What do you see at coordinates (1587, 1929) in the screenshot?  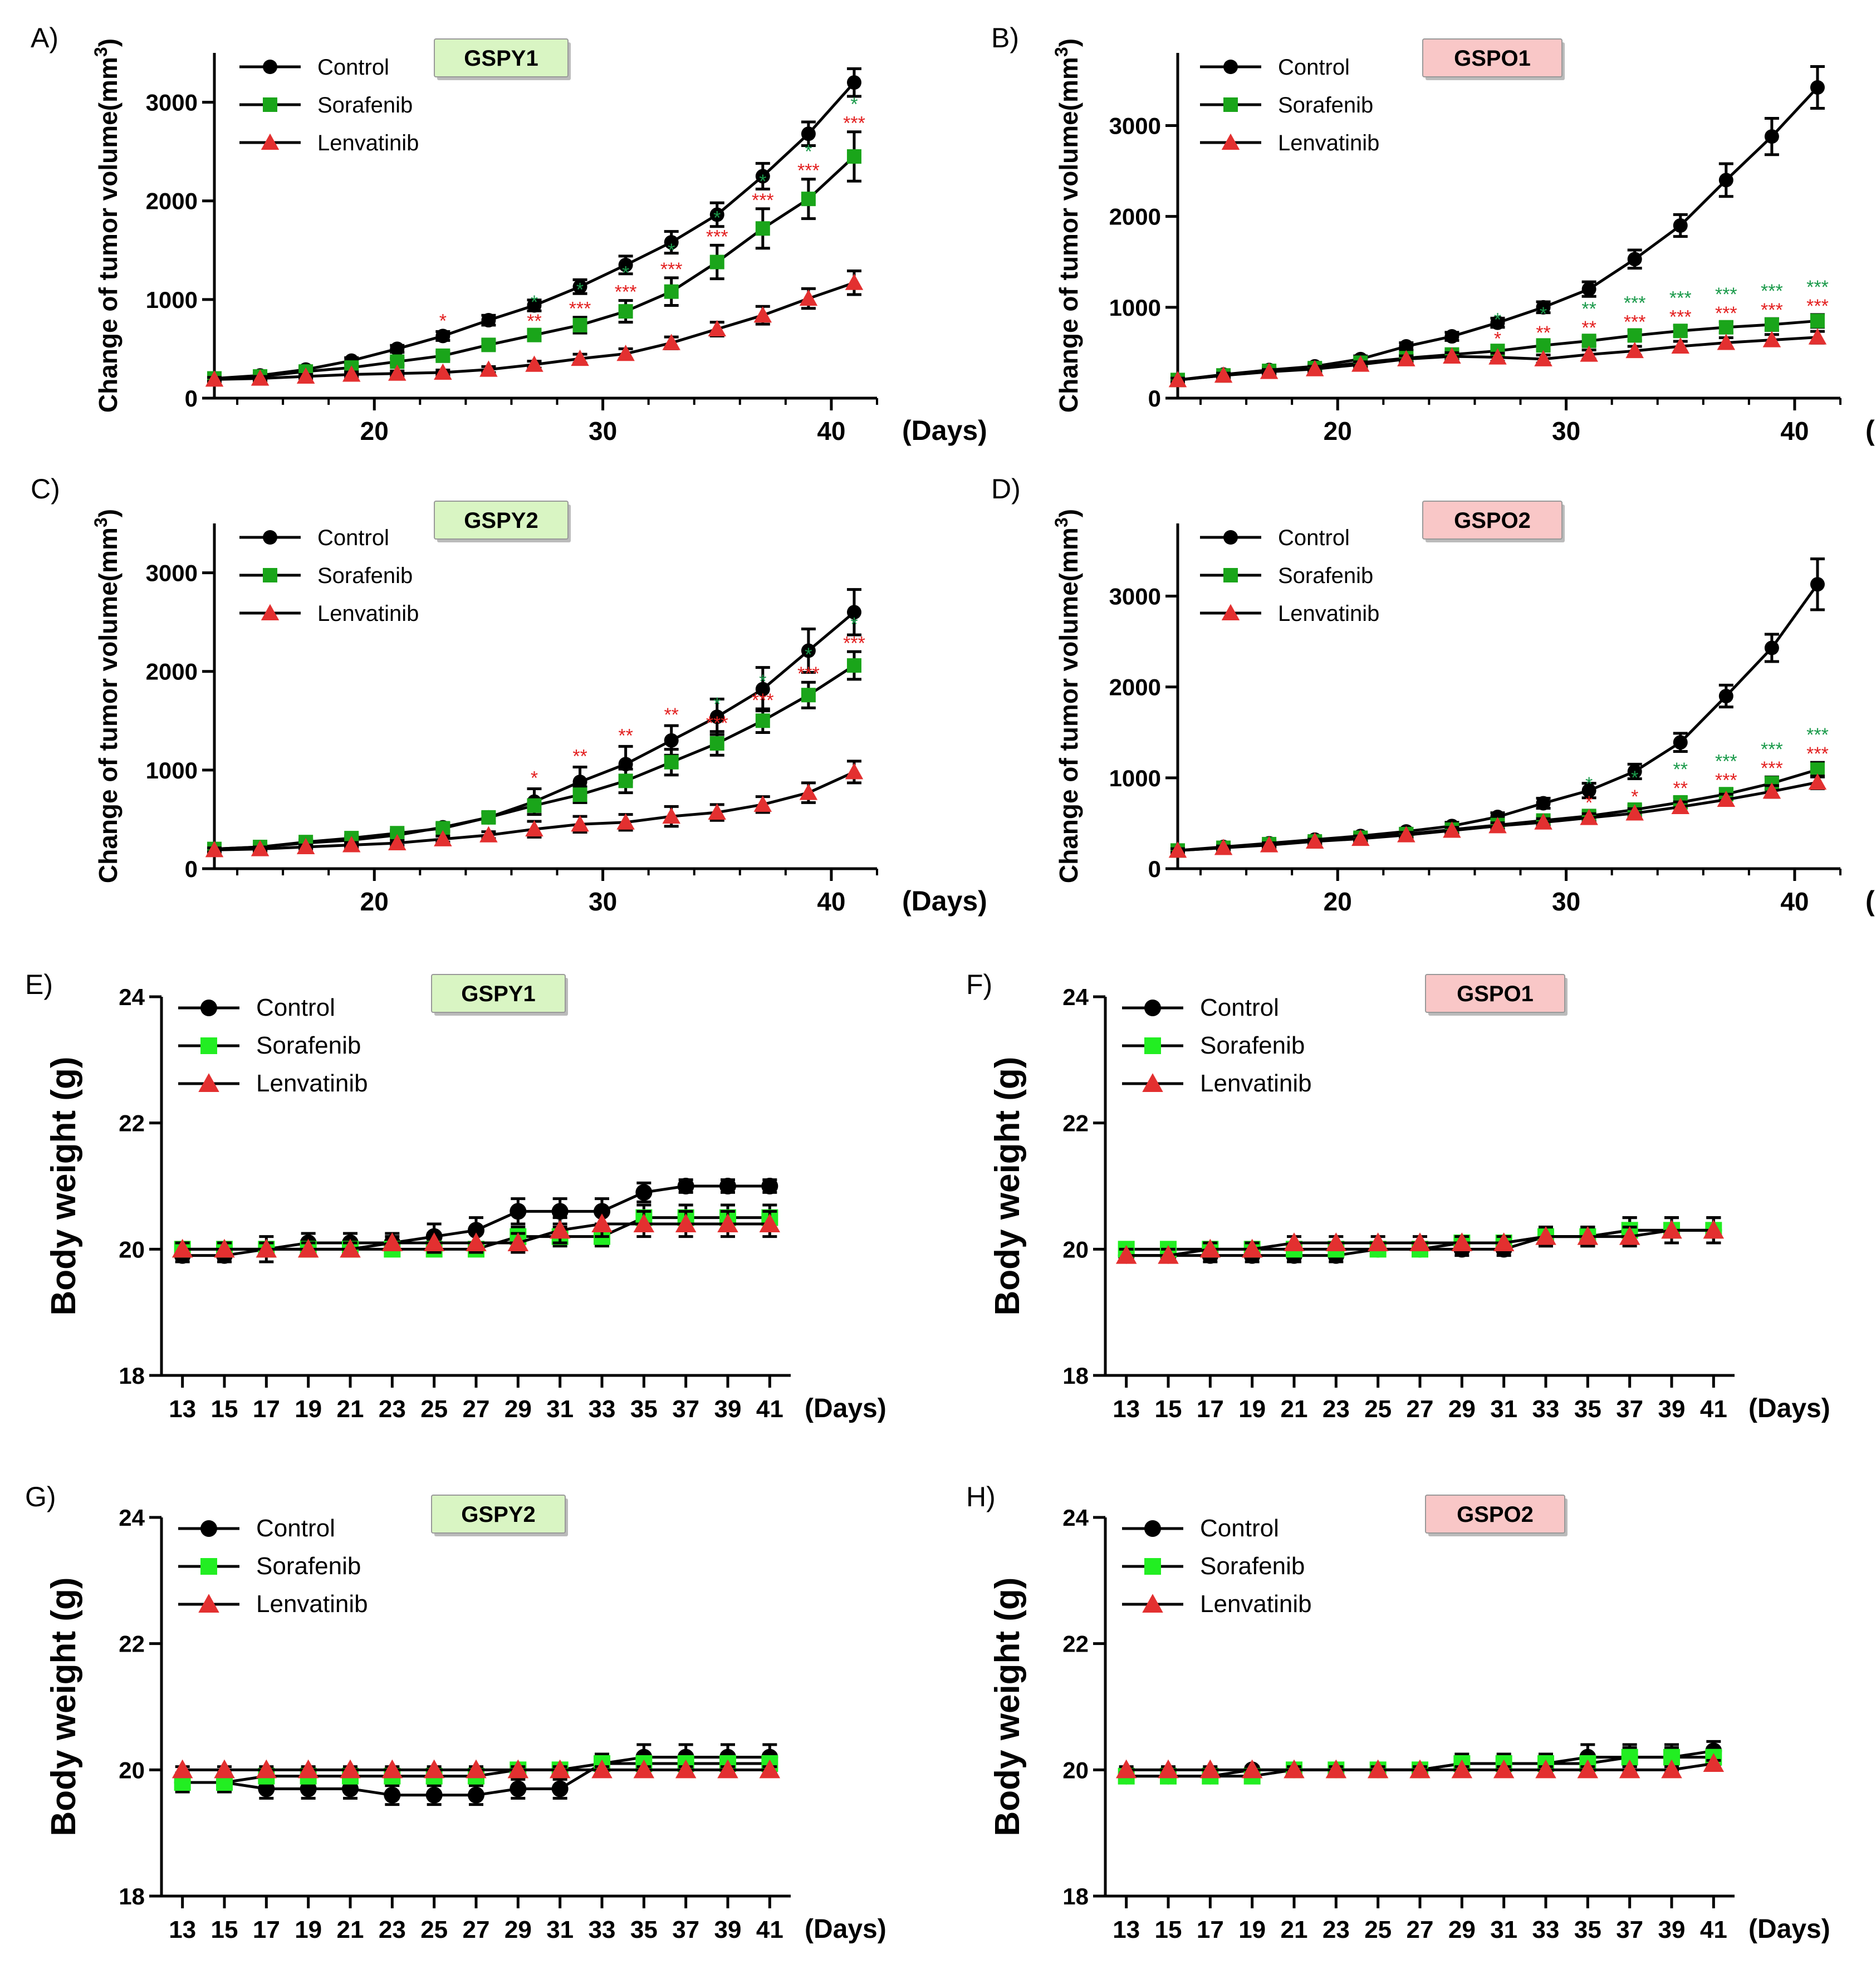 I see `x-tick-label: 35` at bounding box center [1587, 1929].